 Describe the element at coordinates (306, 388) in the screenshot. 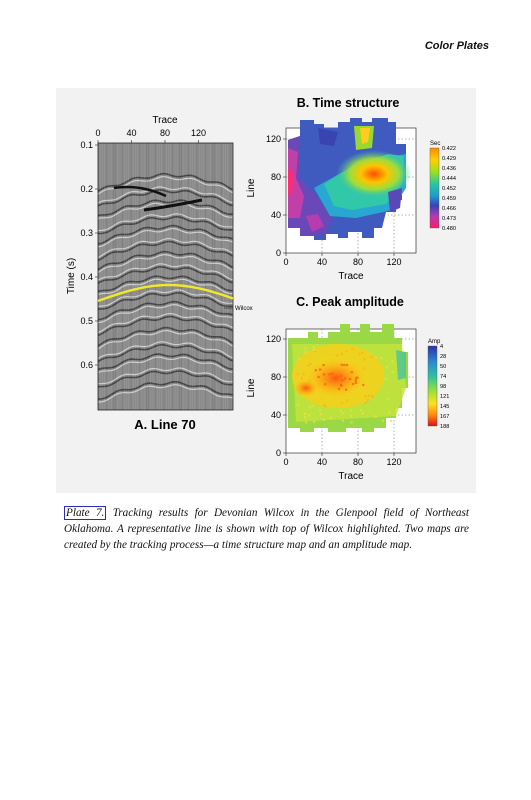

I see `amplitude-west-hotspot` at that location.